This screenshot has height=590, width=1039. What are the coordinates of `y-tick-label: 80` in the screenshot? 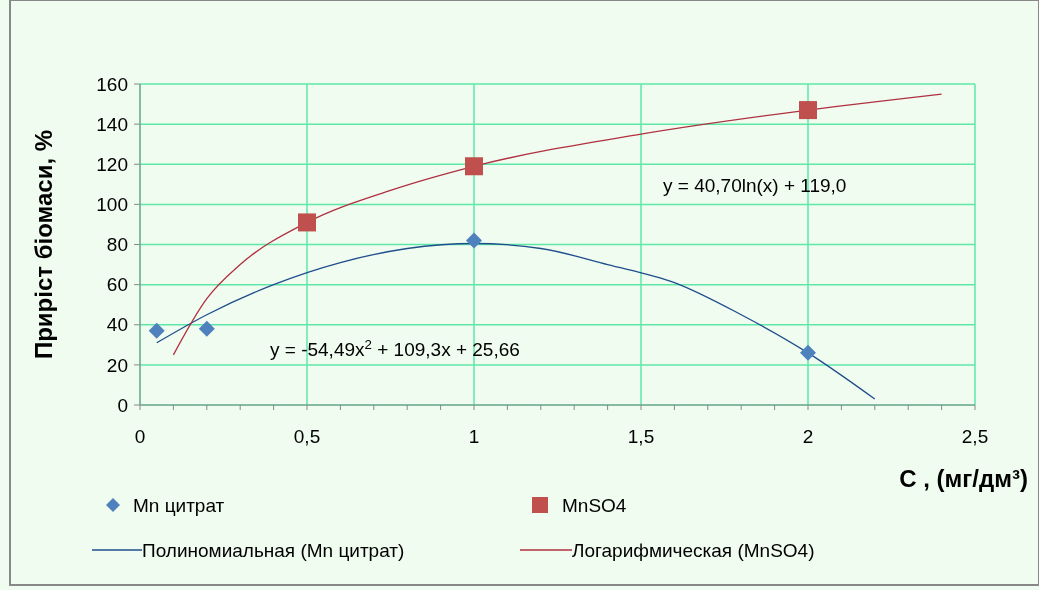 It's located at (117, 245).